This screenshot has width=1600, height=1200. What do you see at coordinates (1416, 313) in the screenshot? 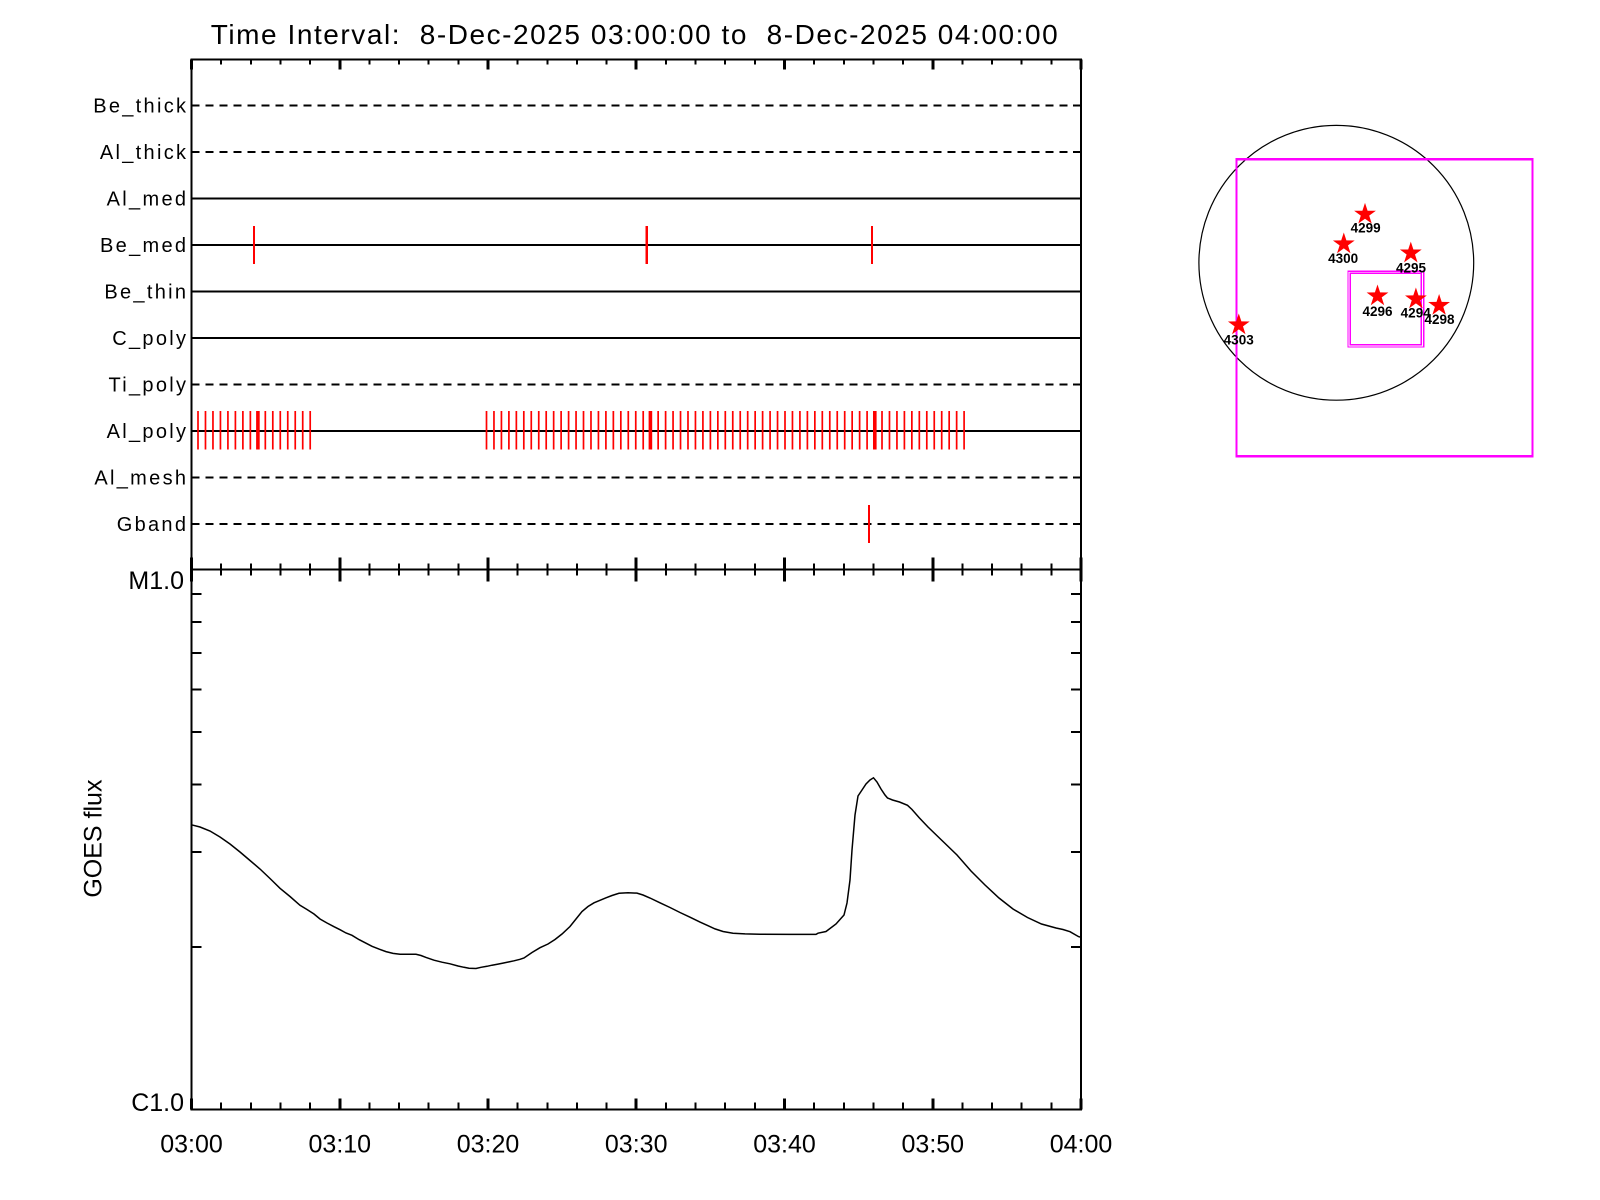
I see `svg-text: 4294` at bounding box center [1416, 313].